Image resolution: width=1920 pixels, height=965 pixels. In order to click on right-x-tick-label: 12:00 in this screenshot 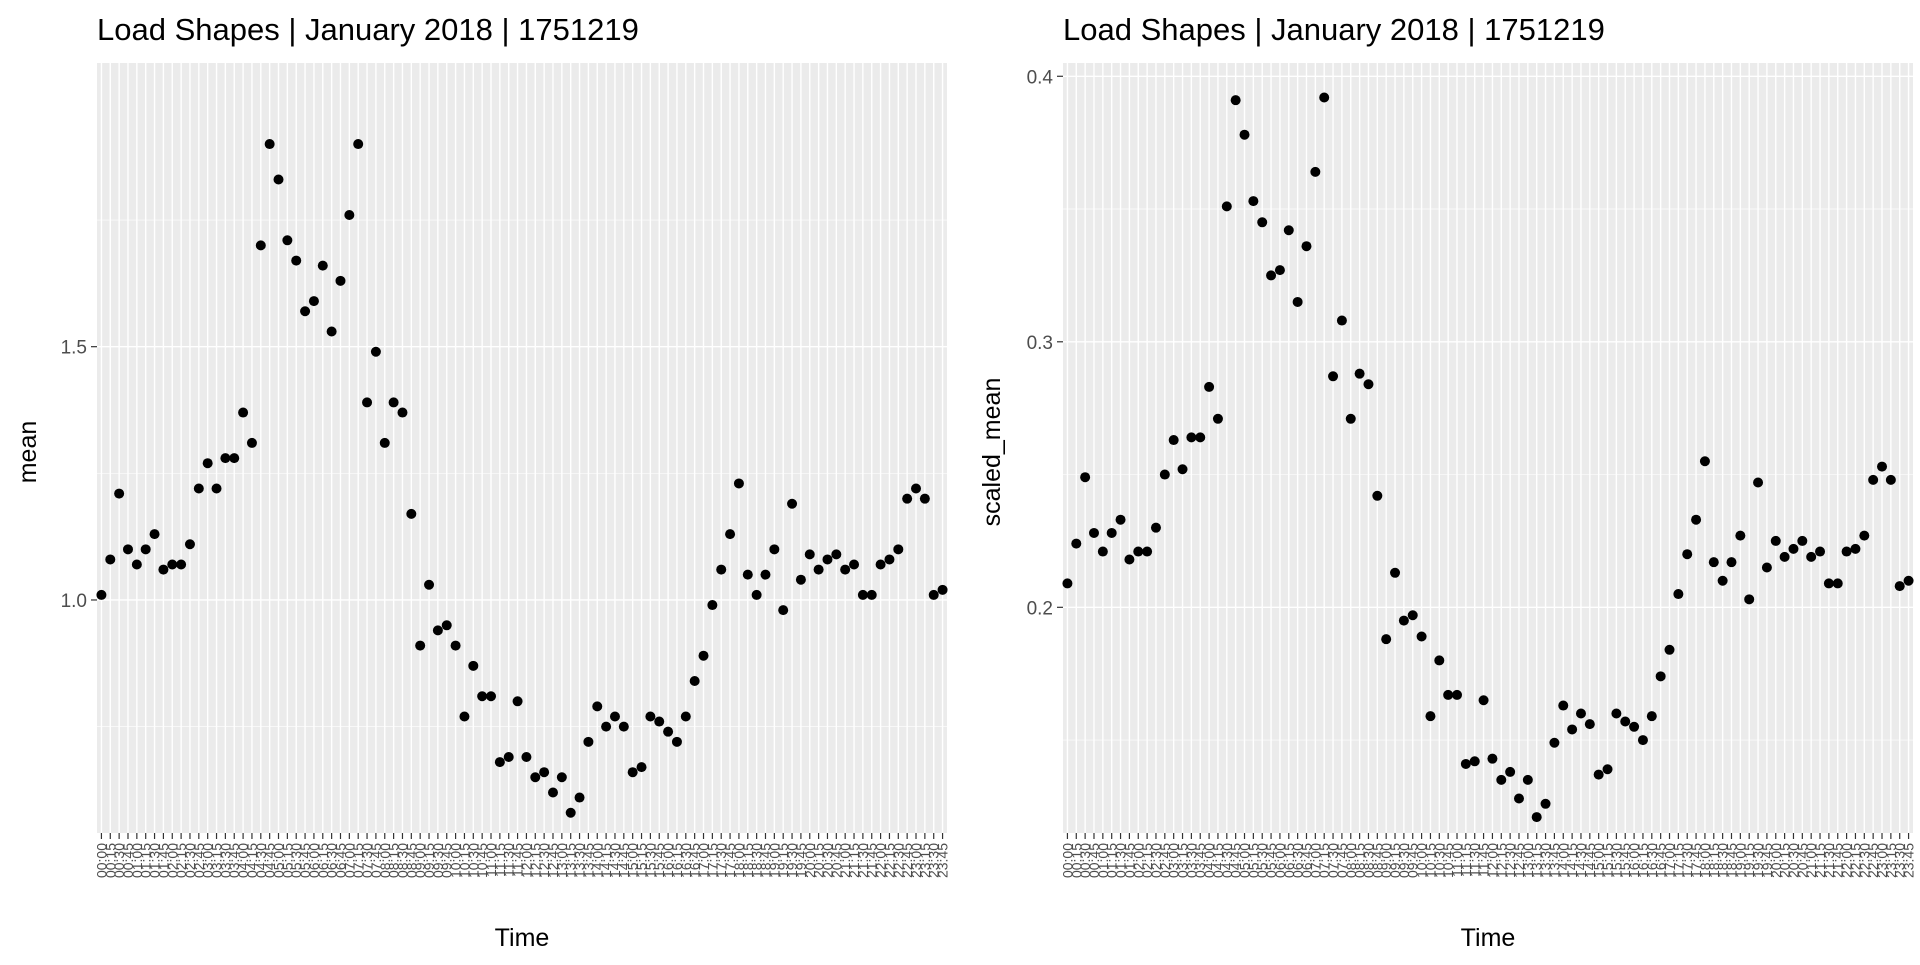, I will do `click(1492, 860)`.